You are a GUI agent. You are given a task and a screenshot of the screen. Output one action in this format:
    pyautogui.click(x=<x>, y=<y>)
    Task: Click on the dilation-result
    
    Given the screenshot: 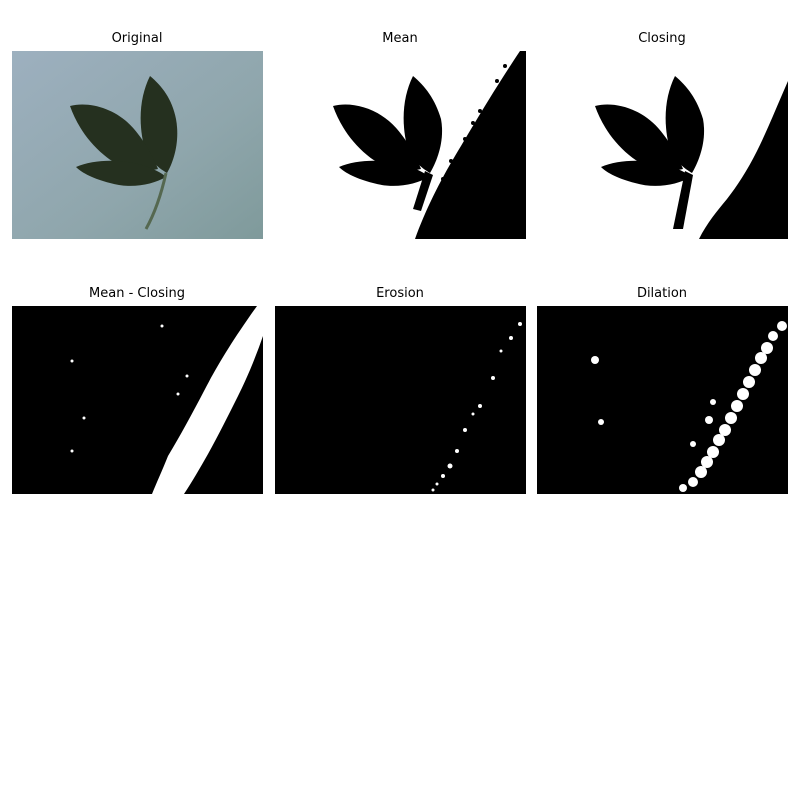 What is the action you would take?
    pyautogui.click(x=662, y=400)
    